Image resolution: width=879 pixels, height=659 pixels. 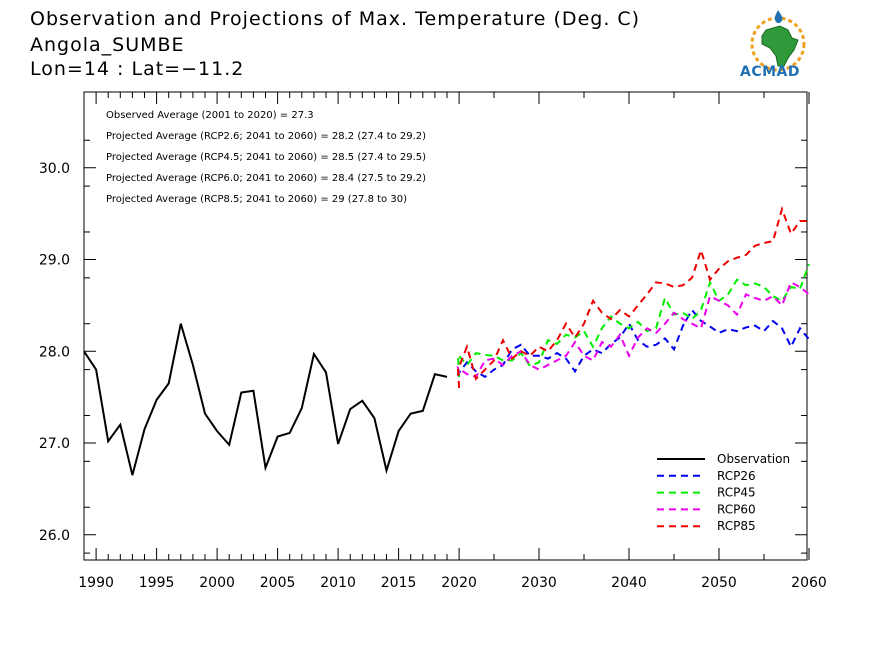 I want to click on x-tick-label: 2030, so click(x=539, y=583).